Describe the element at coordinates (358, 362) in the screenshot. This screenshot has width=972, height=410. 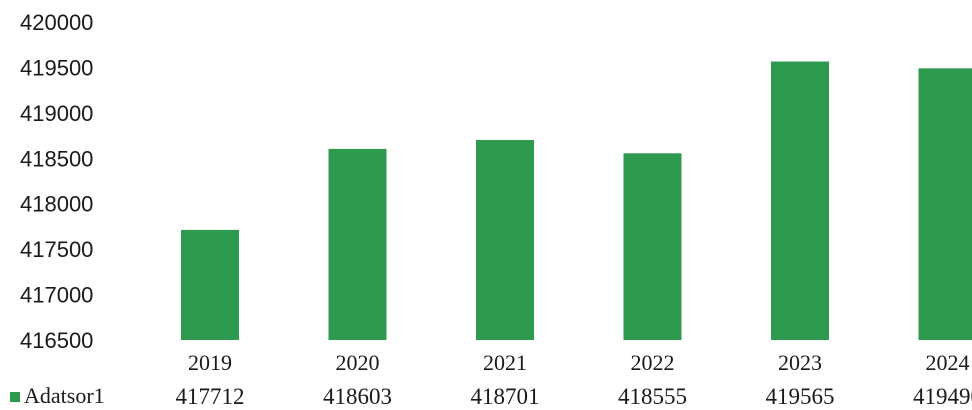
I see `x-category-label: 2020` at that location.